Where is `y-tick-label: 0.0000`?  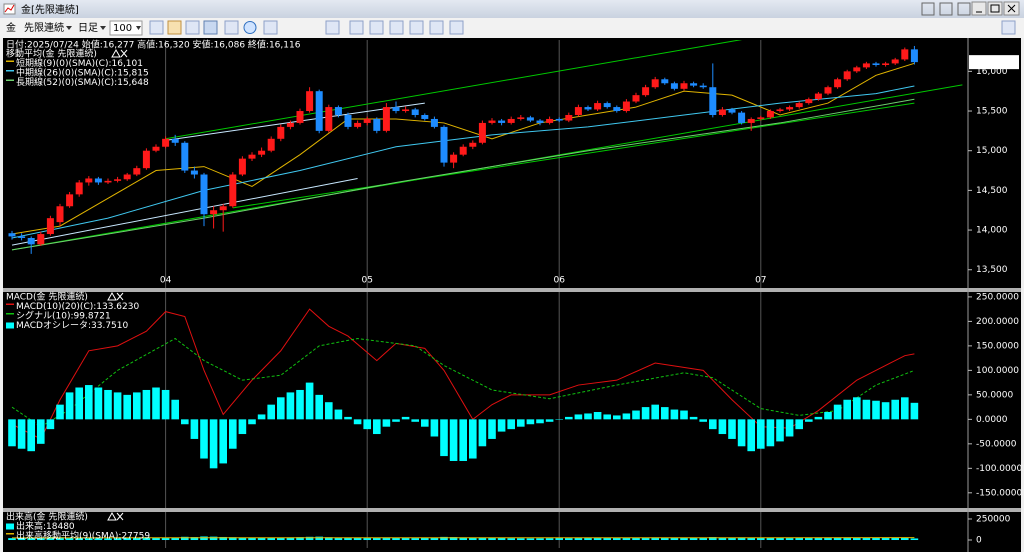 y-tick-label: 0.0000 is located at coordinates (992, 420).